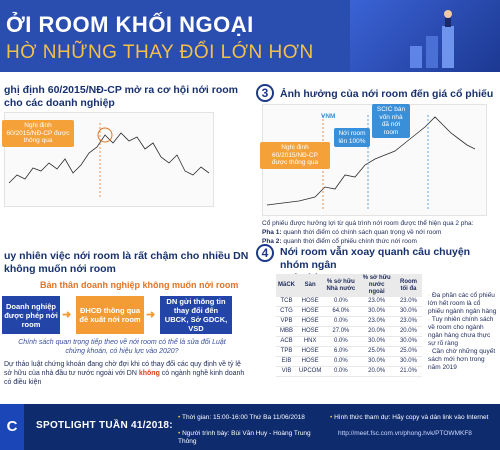  What do you see at coordinates (149, 373) in the screenshot?
I see `draft-law-emphasis: không` at bounding box center [149, 373].